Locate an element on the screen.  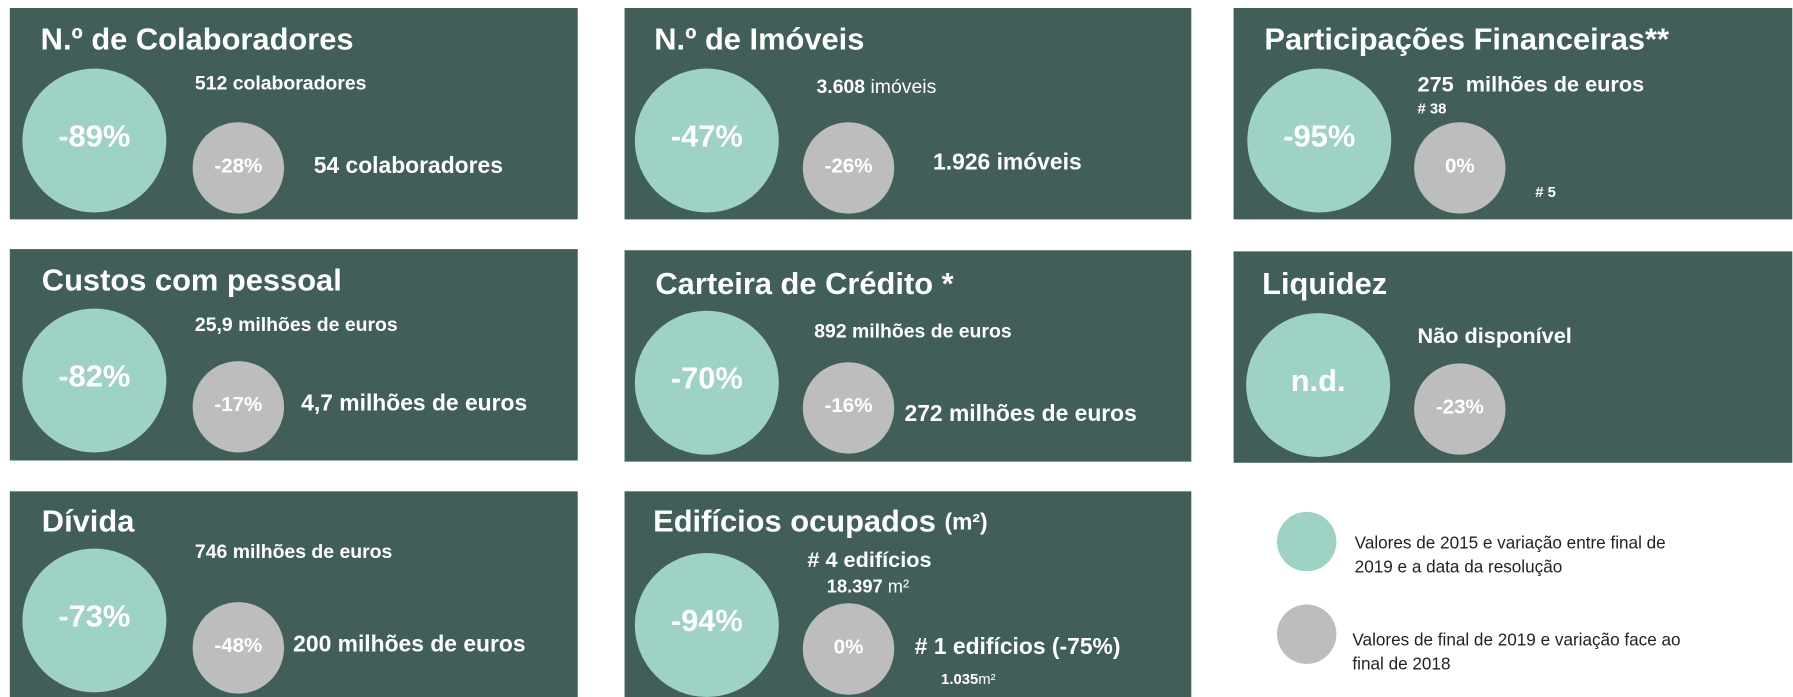
legend-text: final de 2018 is located at coordinates (1401, 664).